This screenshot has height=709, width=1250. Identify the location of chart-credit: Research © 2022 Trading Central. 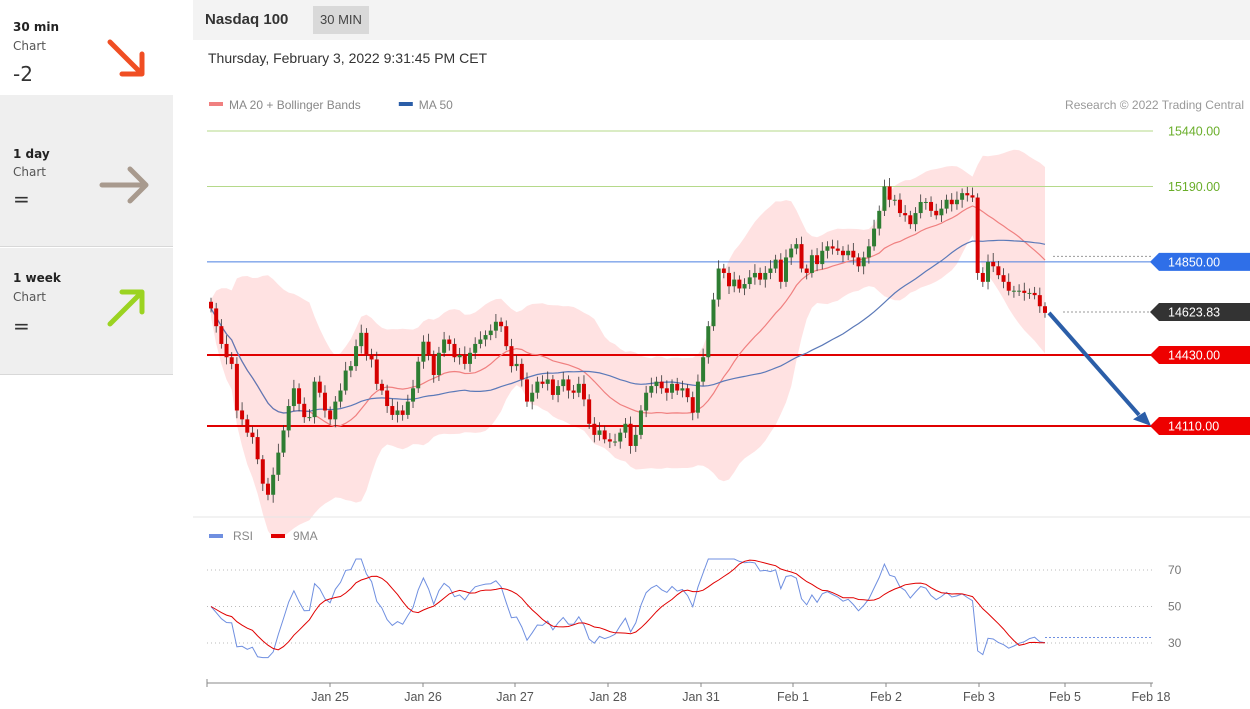
(1154, 105).